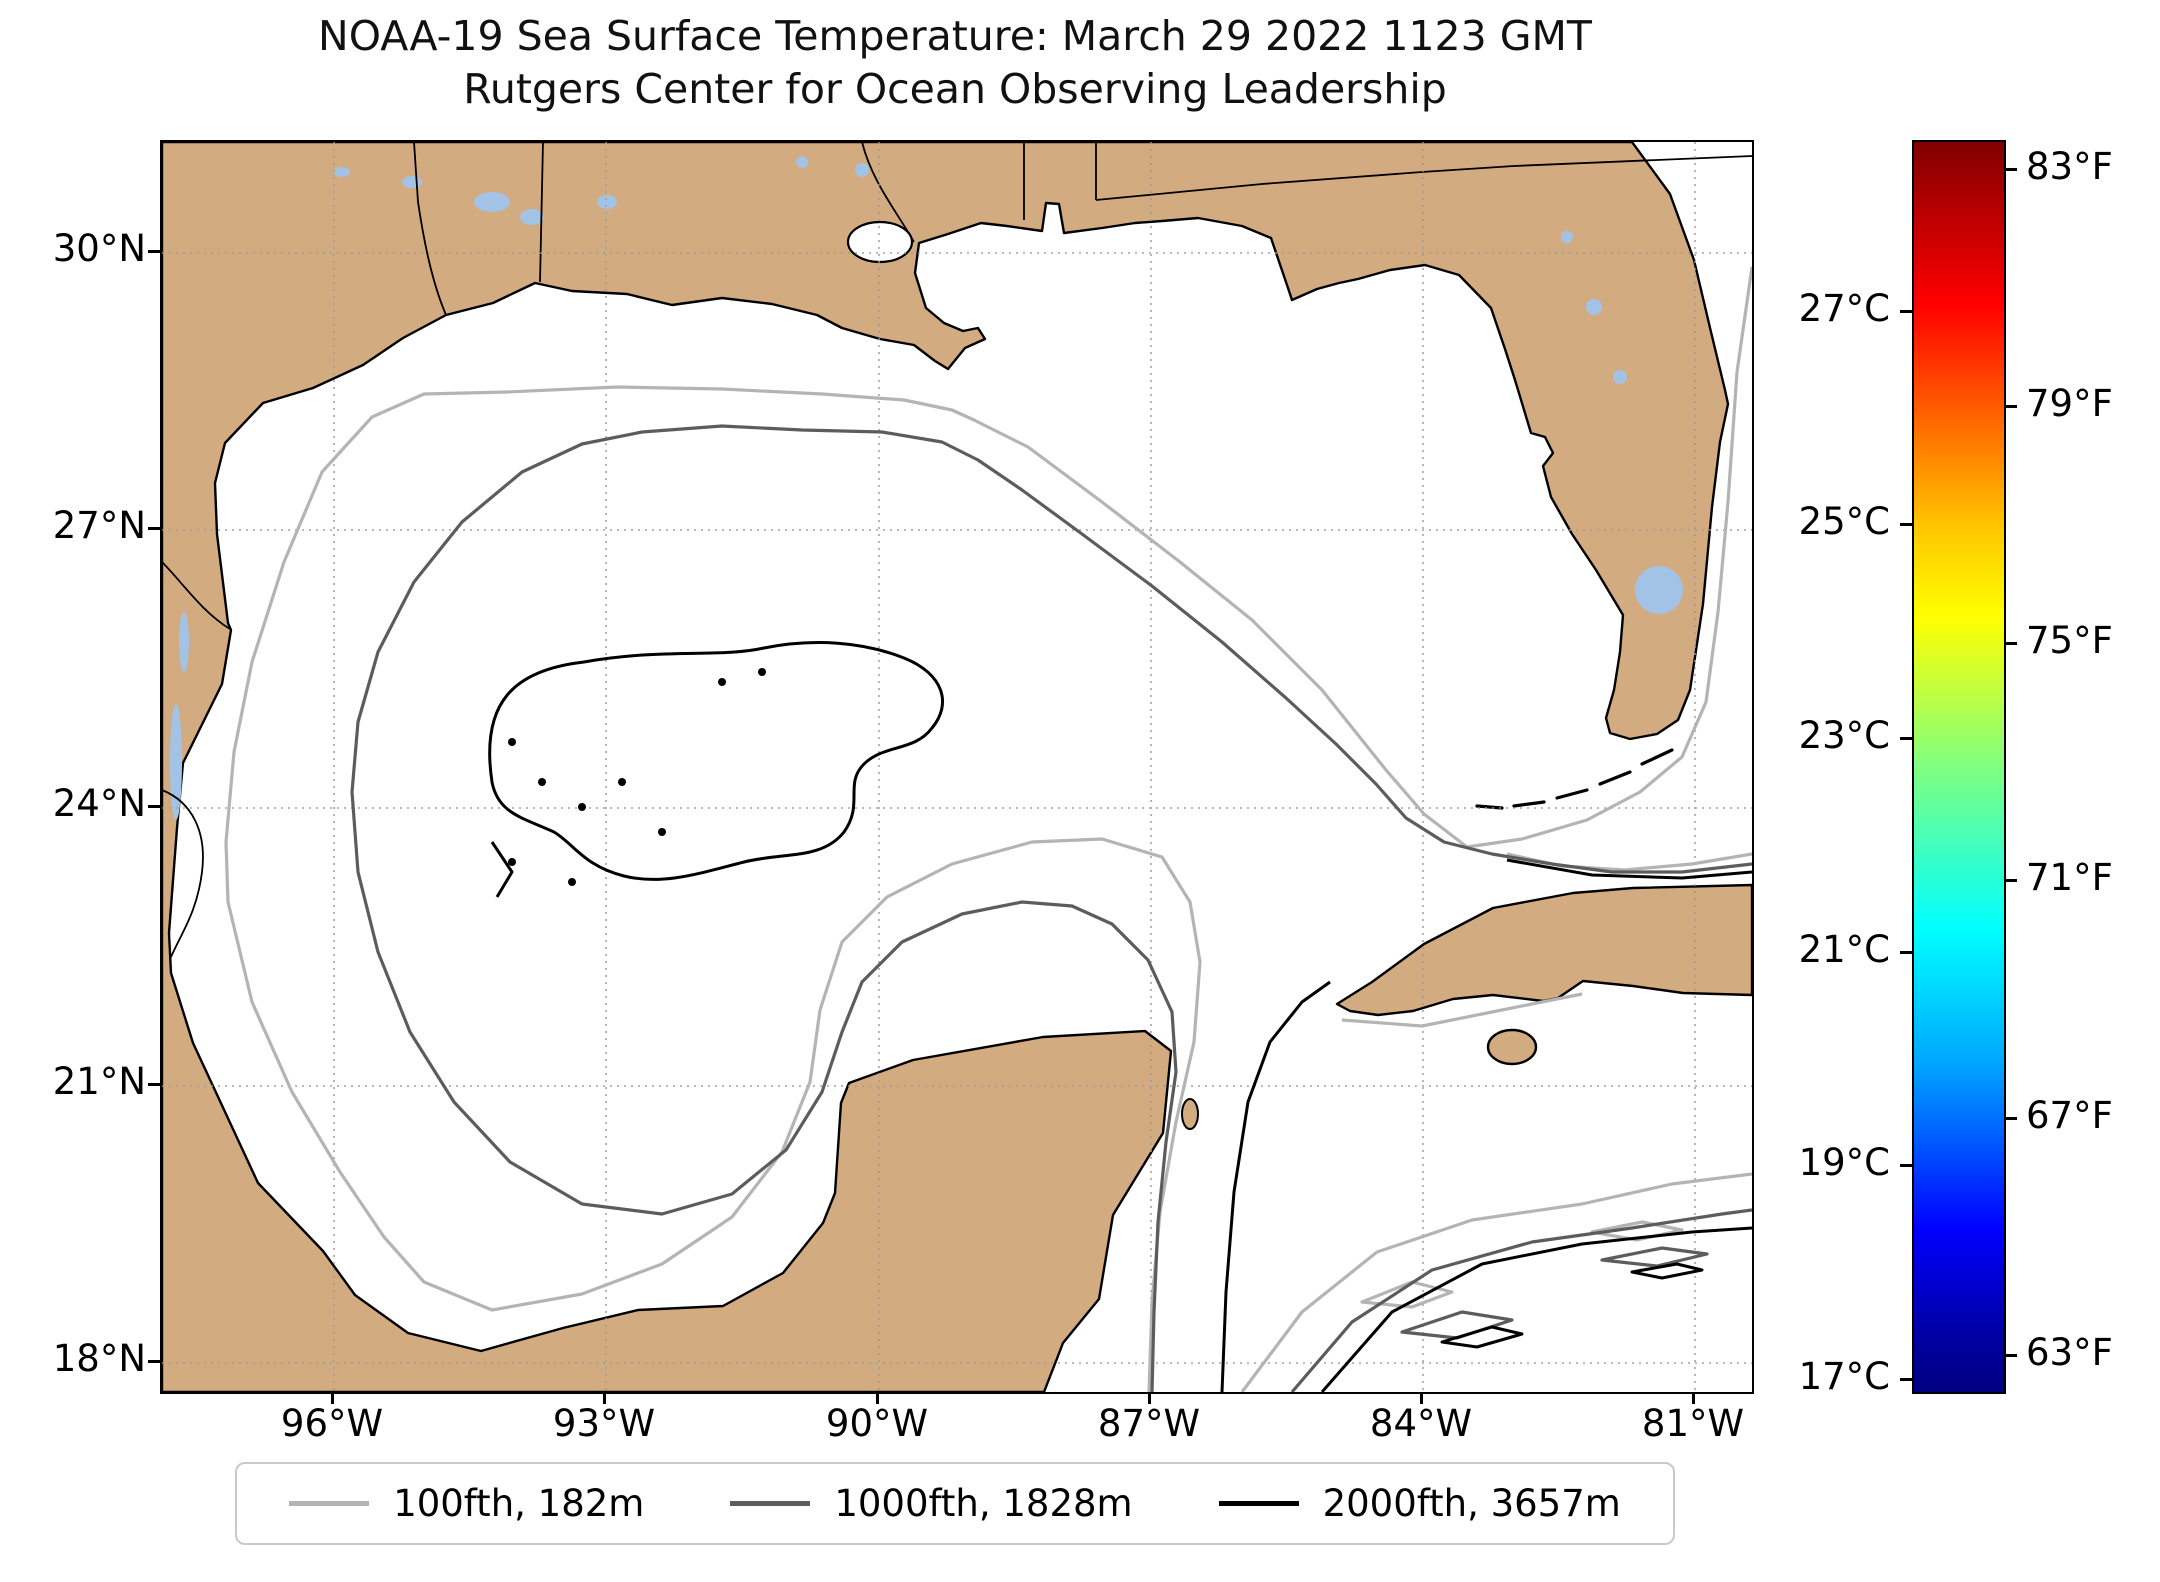 The height and width of the screenshot is (1582, 2160). Describe the element at coordinates (329, 1503) in the screenshot. I see `legend-line-100fth` at that location.